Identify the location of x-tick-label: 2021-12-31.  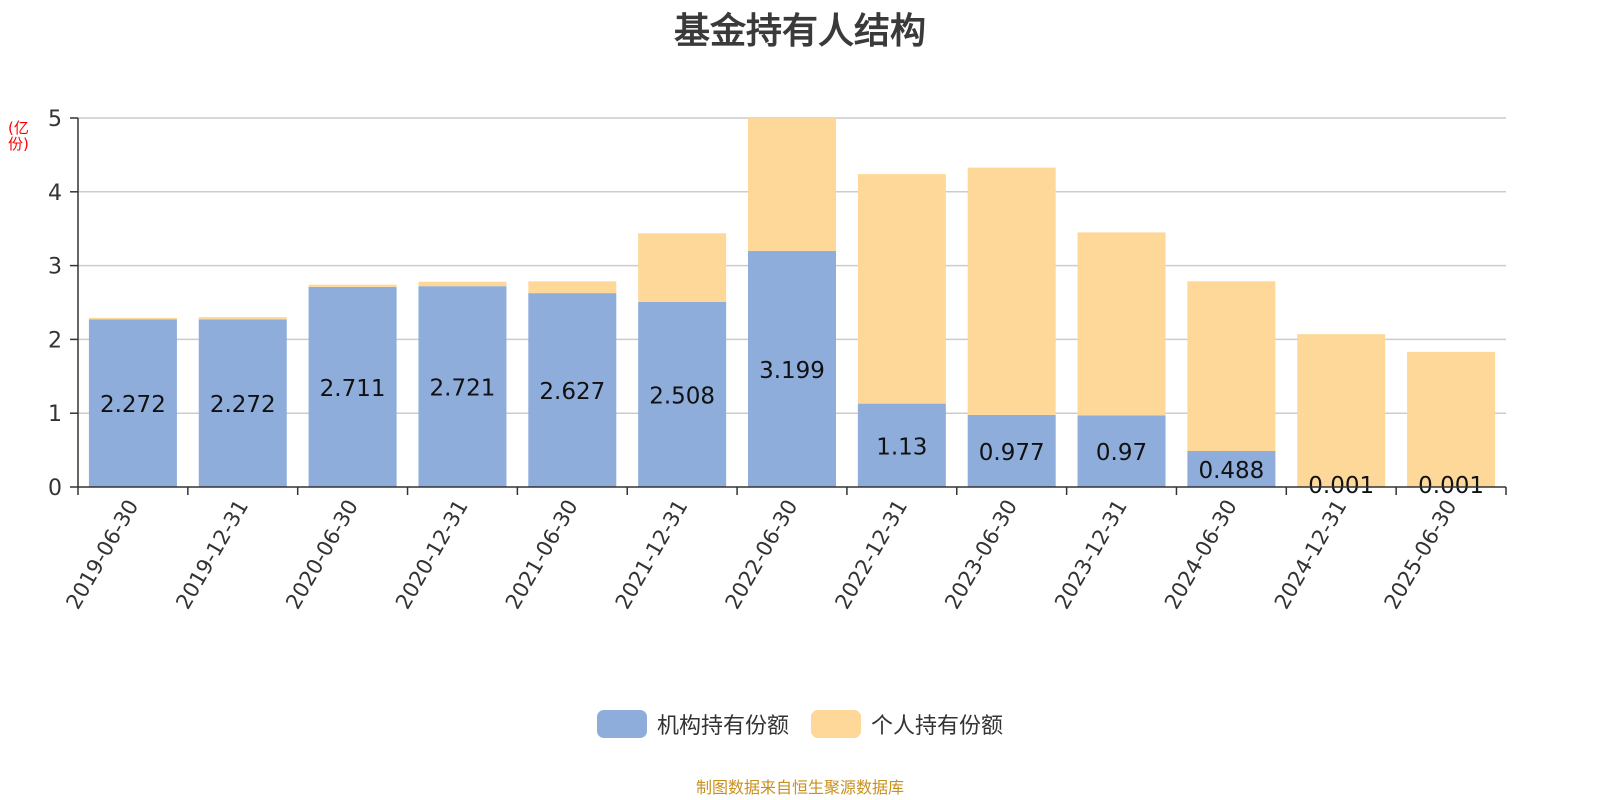
(652, 555).